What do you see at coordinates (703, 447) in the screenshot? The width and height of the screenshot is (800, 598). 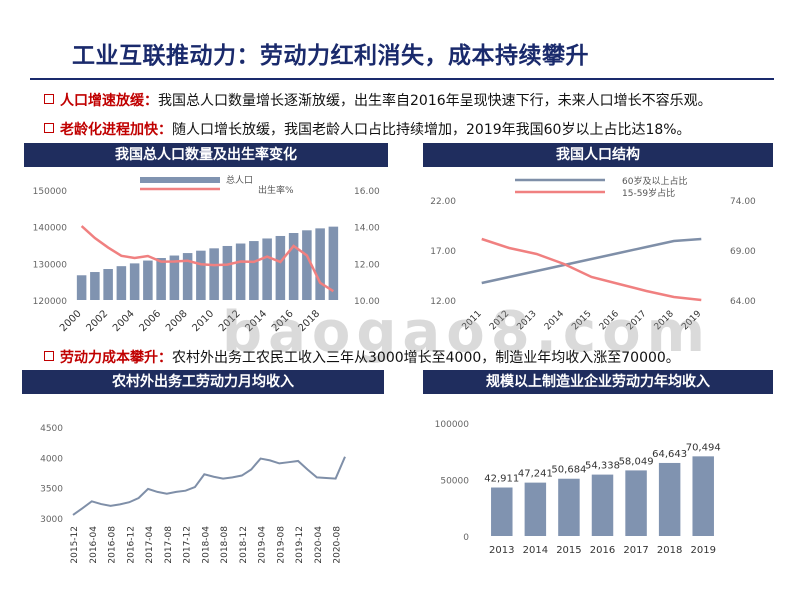 I see `bar-value-label: 70,494` at bounding box center [703, 447].